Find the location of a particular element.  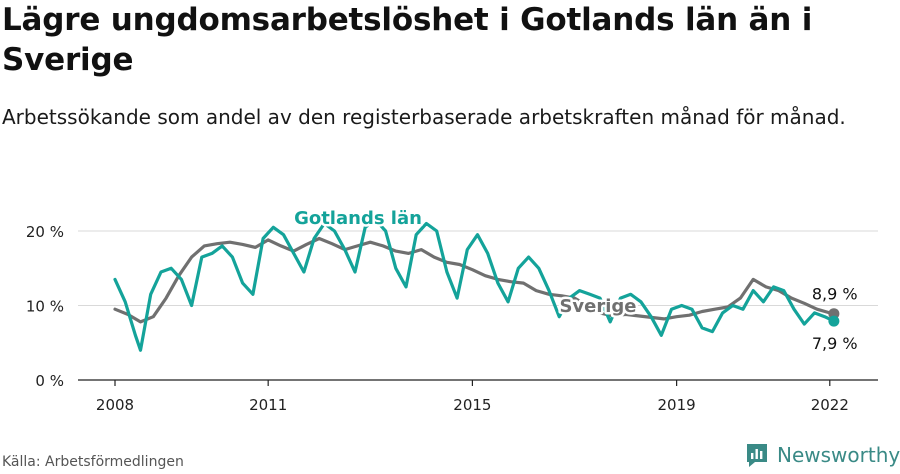

x-tick-label: 2022 is located at coordinates (830, 405).